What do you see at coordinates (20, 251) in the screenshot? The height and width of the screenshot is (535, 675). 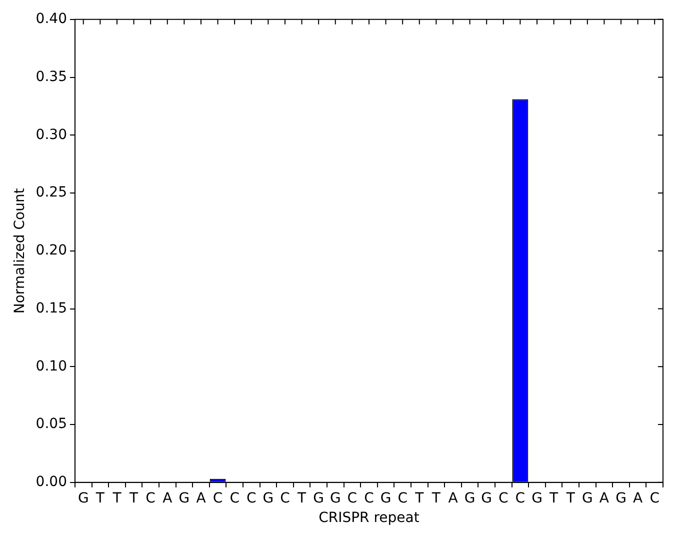 I see `y-axis-title: Normalized Count` at bounding box center [20, 251].